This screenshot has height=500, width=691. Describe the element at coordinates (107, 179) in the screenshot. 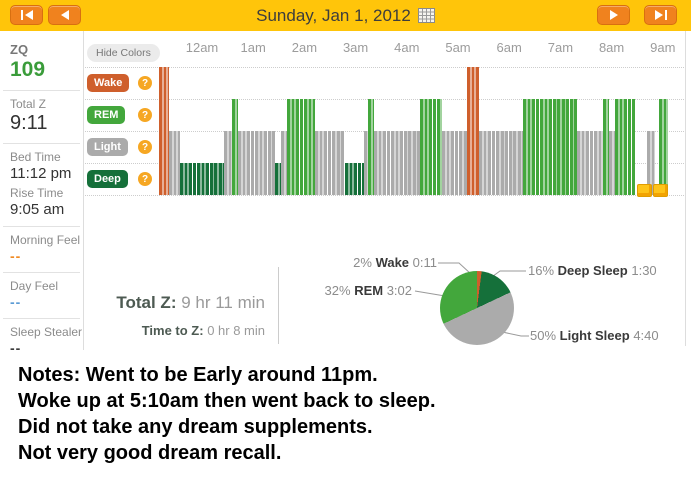

I see `stage-chip-deep: Deep` at that location.